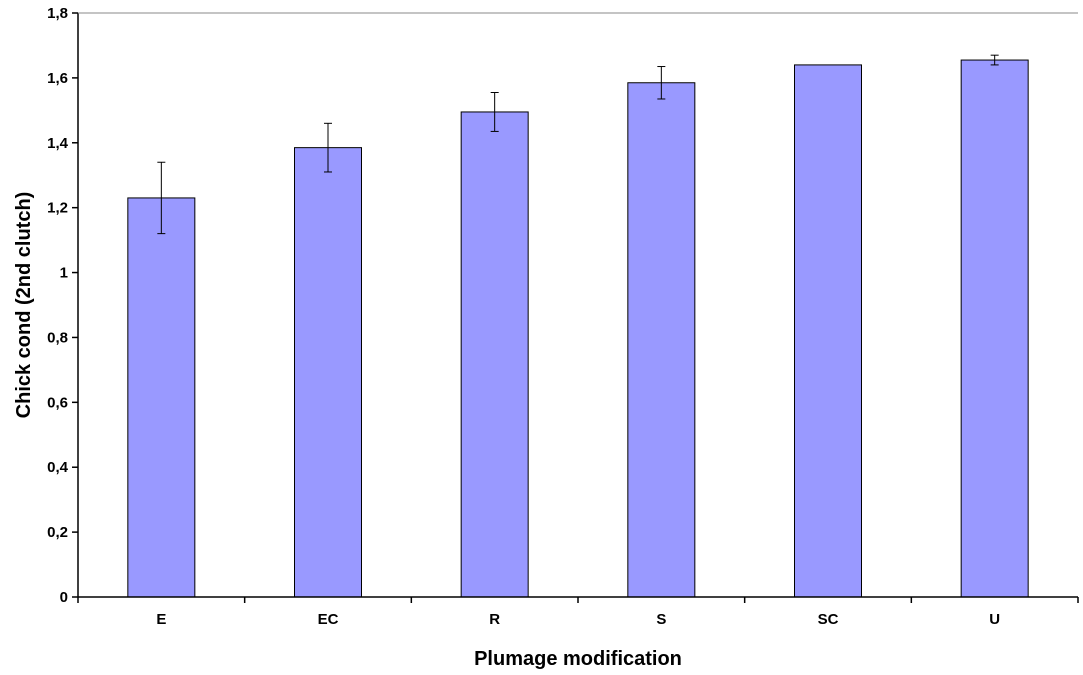 This screenshot has width=1083, height=675. What do you see at coordinates (828, 331) in the screenshot?
I see `bar-sc` at bounding box center [828, 331].